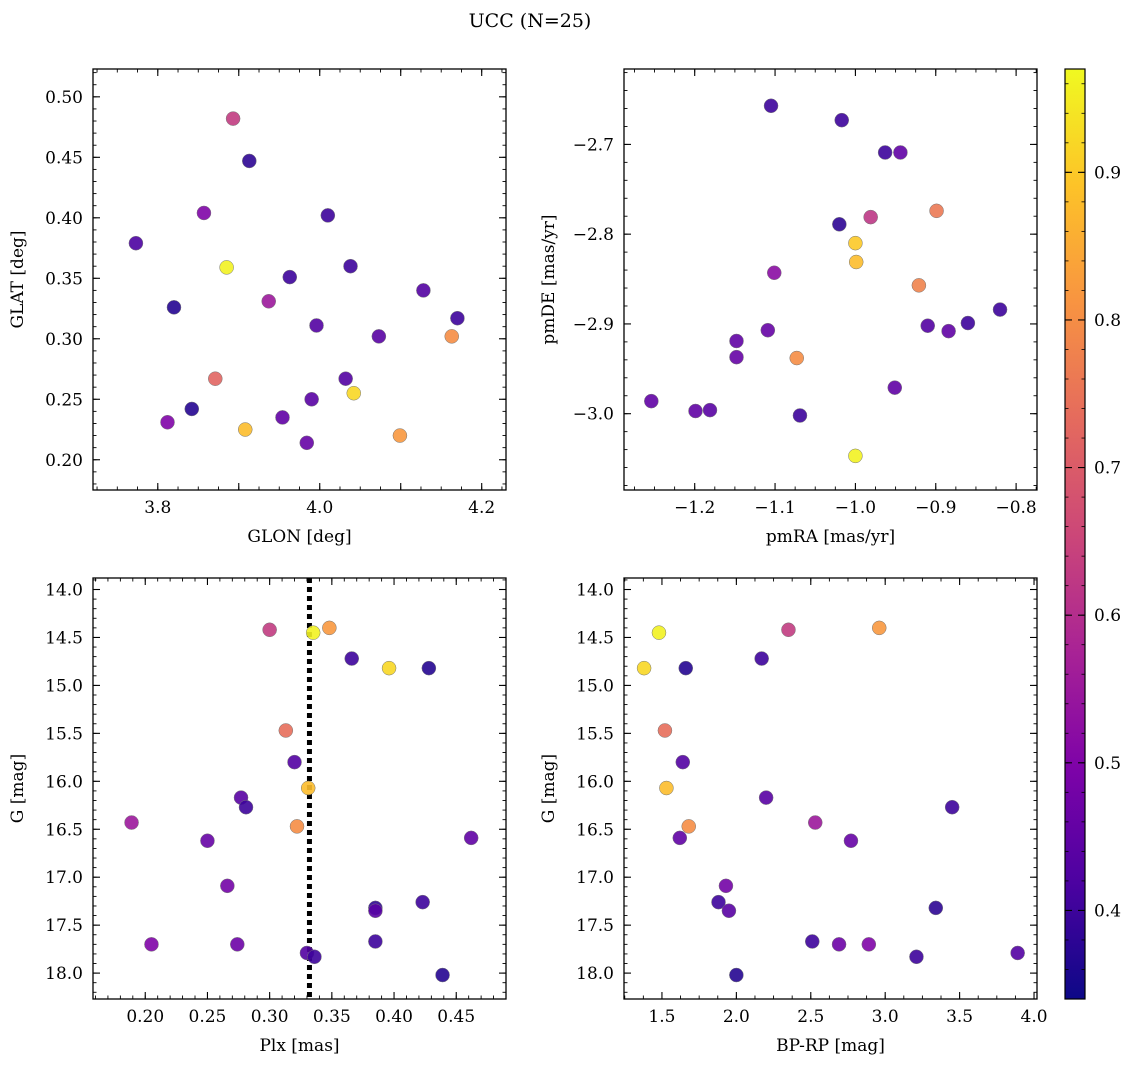  I want to click on y-axis-label: pmDE [mas/yr], so click(549, 279).